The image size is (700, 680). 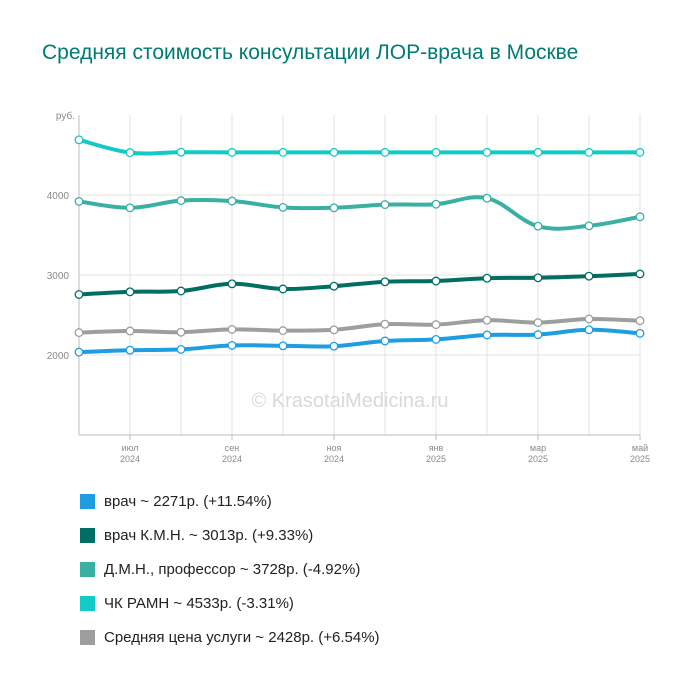 What do you see at coordinates (58, 196) in the screenshot?
I see `y-tick-label: 4000` at bounding box center [58, 196].